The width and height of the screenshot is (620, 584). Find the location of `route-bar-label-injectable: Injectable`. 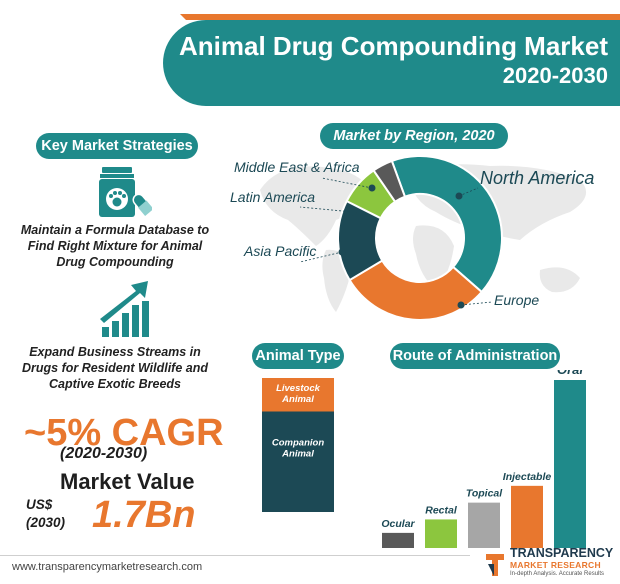

route-bar-label-injectable: Injectable is located at coordinates (527, 477).